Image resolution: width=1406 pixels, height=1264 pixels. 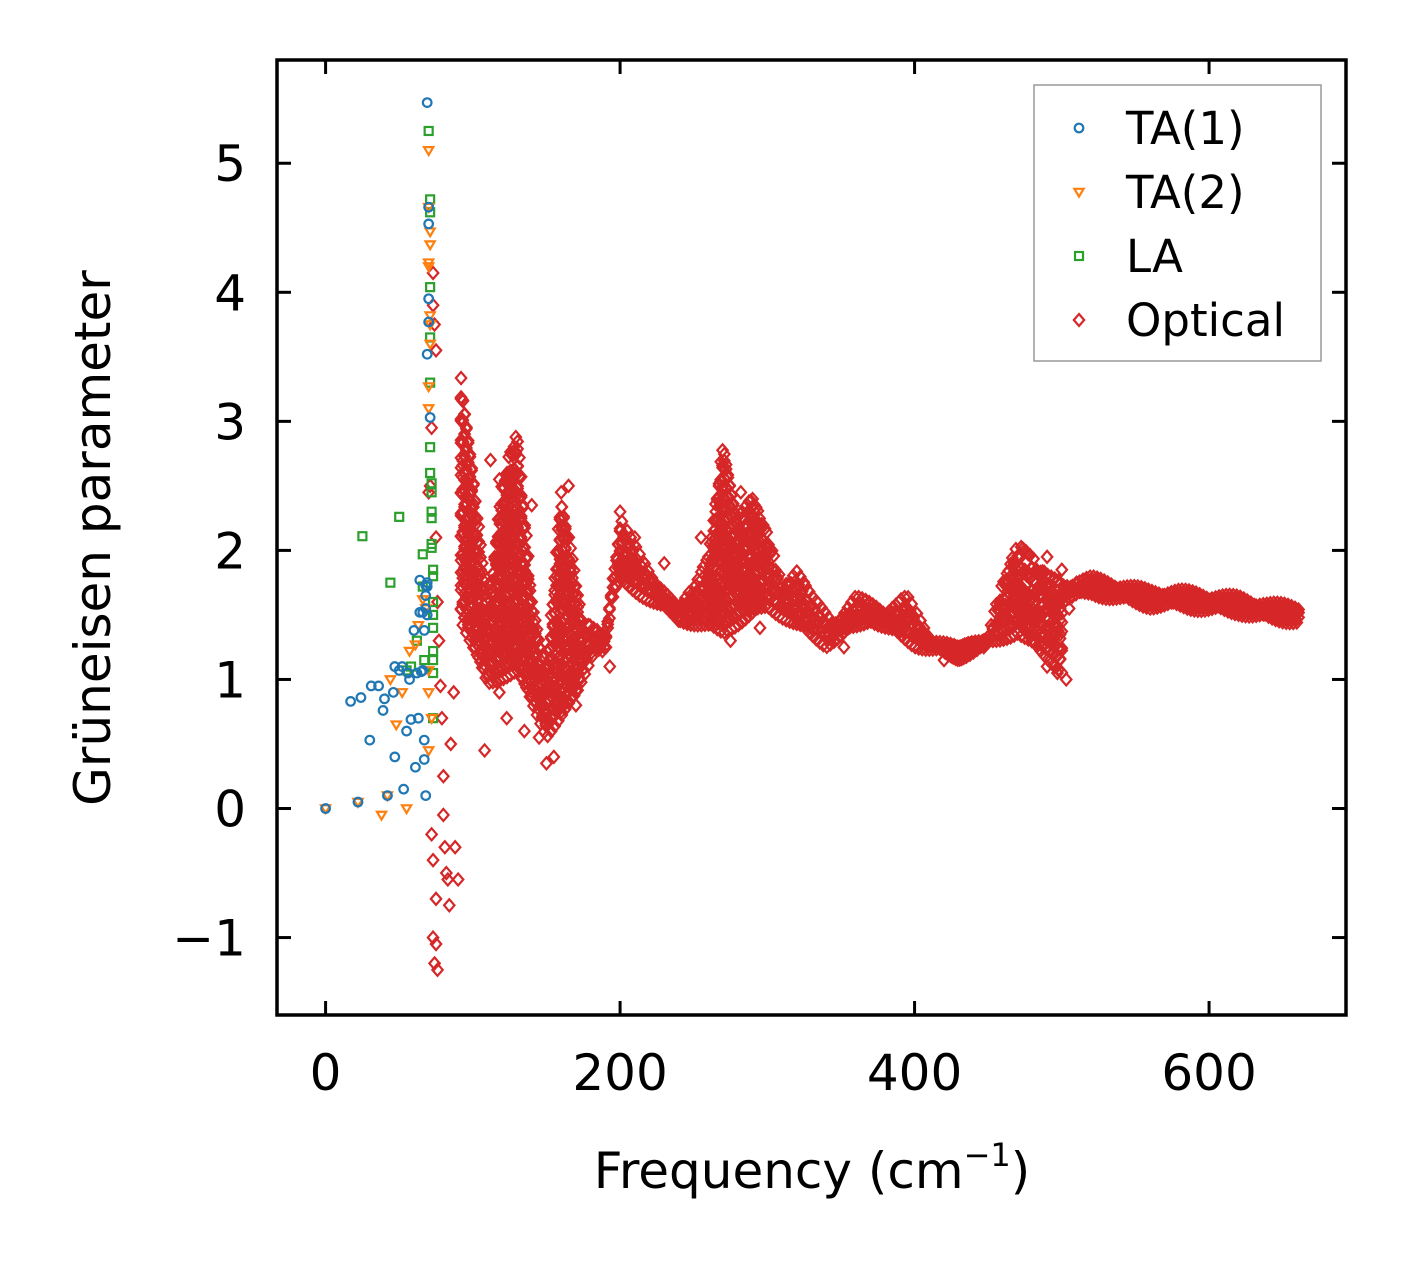 What do you see at coordinates (1079, 128) in the screenshot?
I see `legend-marker-ta1` at bounding box center [1079, 128].